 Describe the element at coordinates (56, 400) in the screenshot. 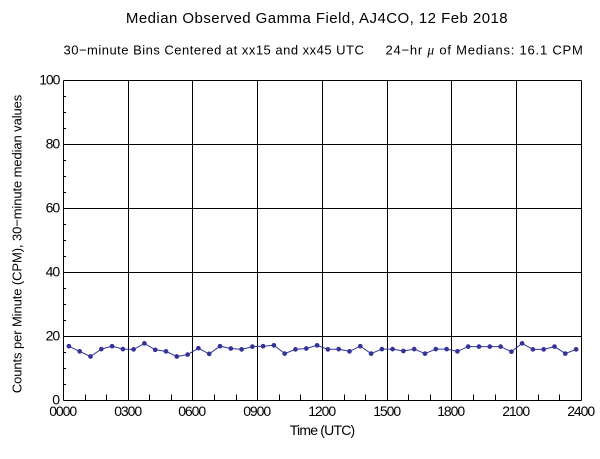

I see `svg-text: 0` at that location.